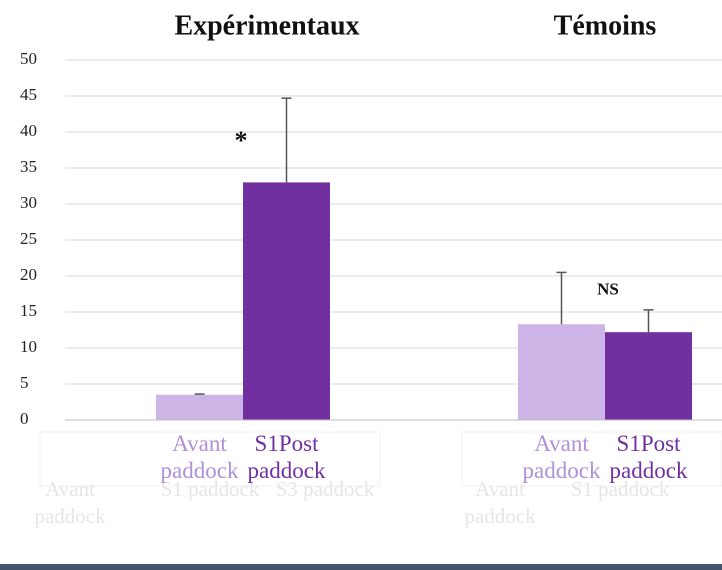  Describe the element at coordinates (605, 25) in the screenshot. I see `group-title: Témoins` at that location.